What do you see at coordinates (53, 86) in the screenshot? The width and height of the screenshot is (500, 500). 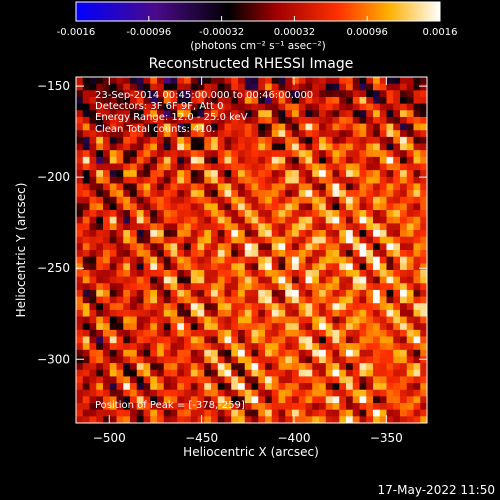 I see `y-tick-label: −150` at bounding box center [53, 86].